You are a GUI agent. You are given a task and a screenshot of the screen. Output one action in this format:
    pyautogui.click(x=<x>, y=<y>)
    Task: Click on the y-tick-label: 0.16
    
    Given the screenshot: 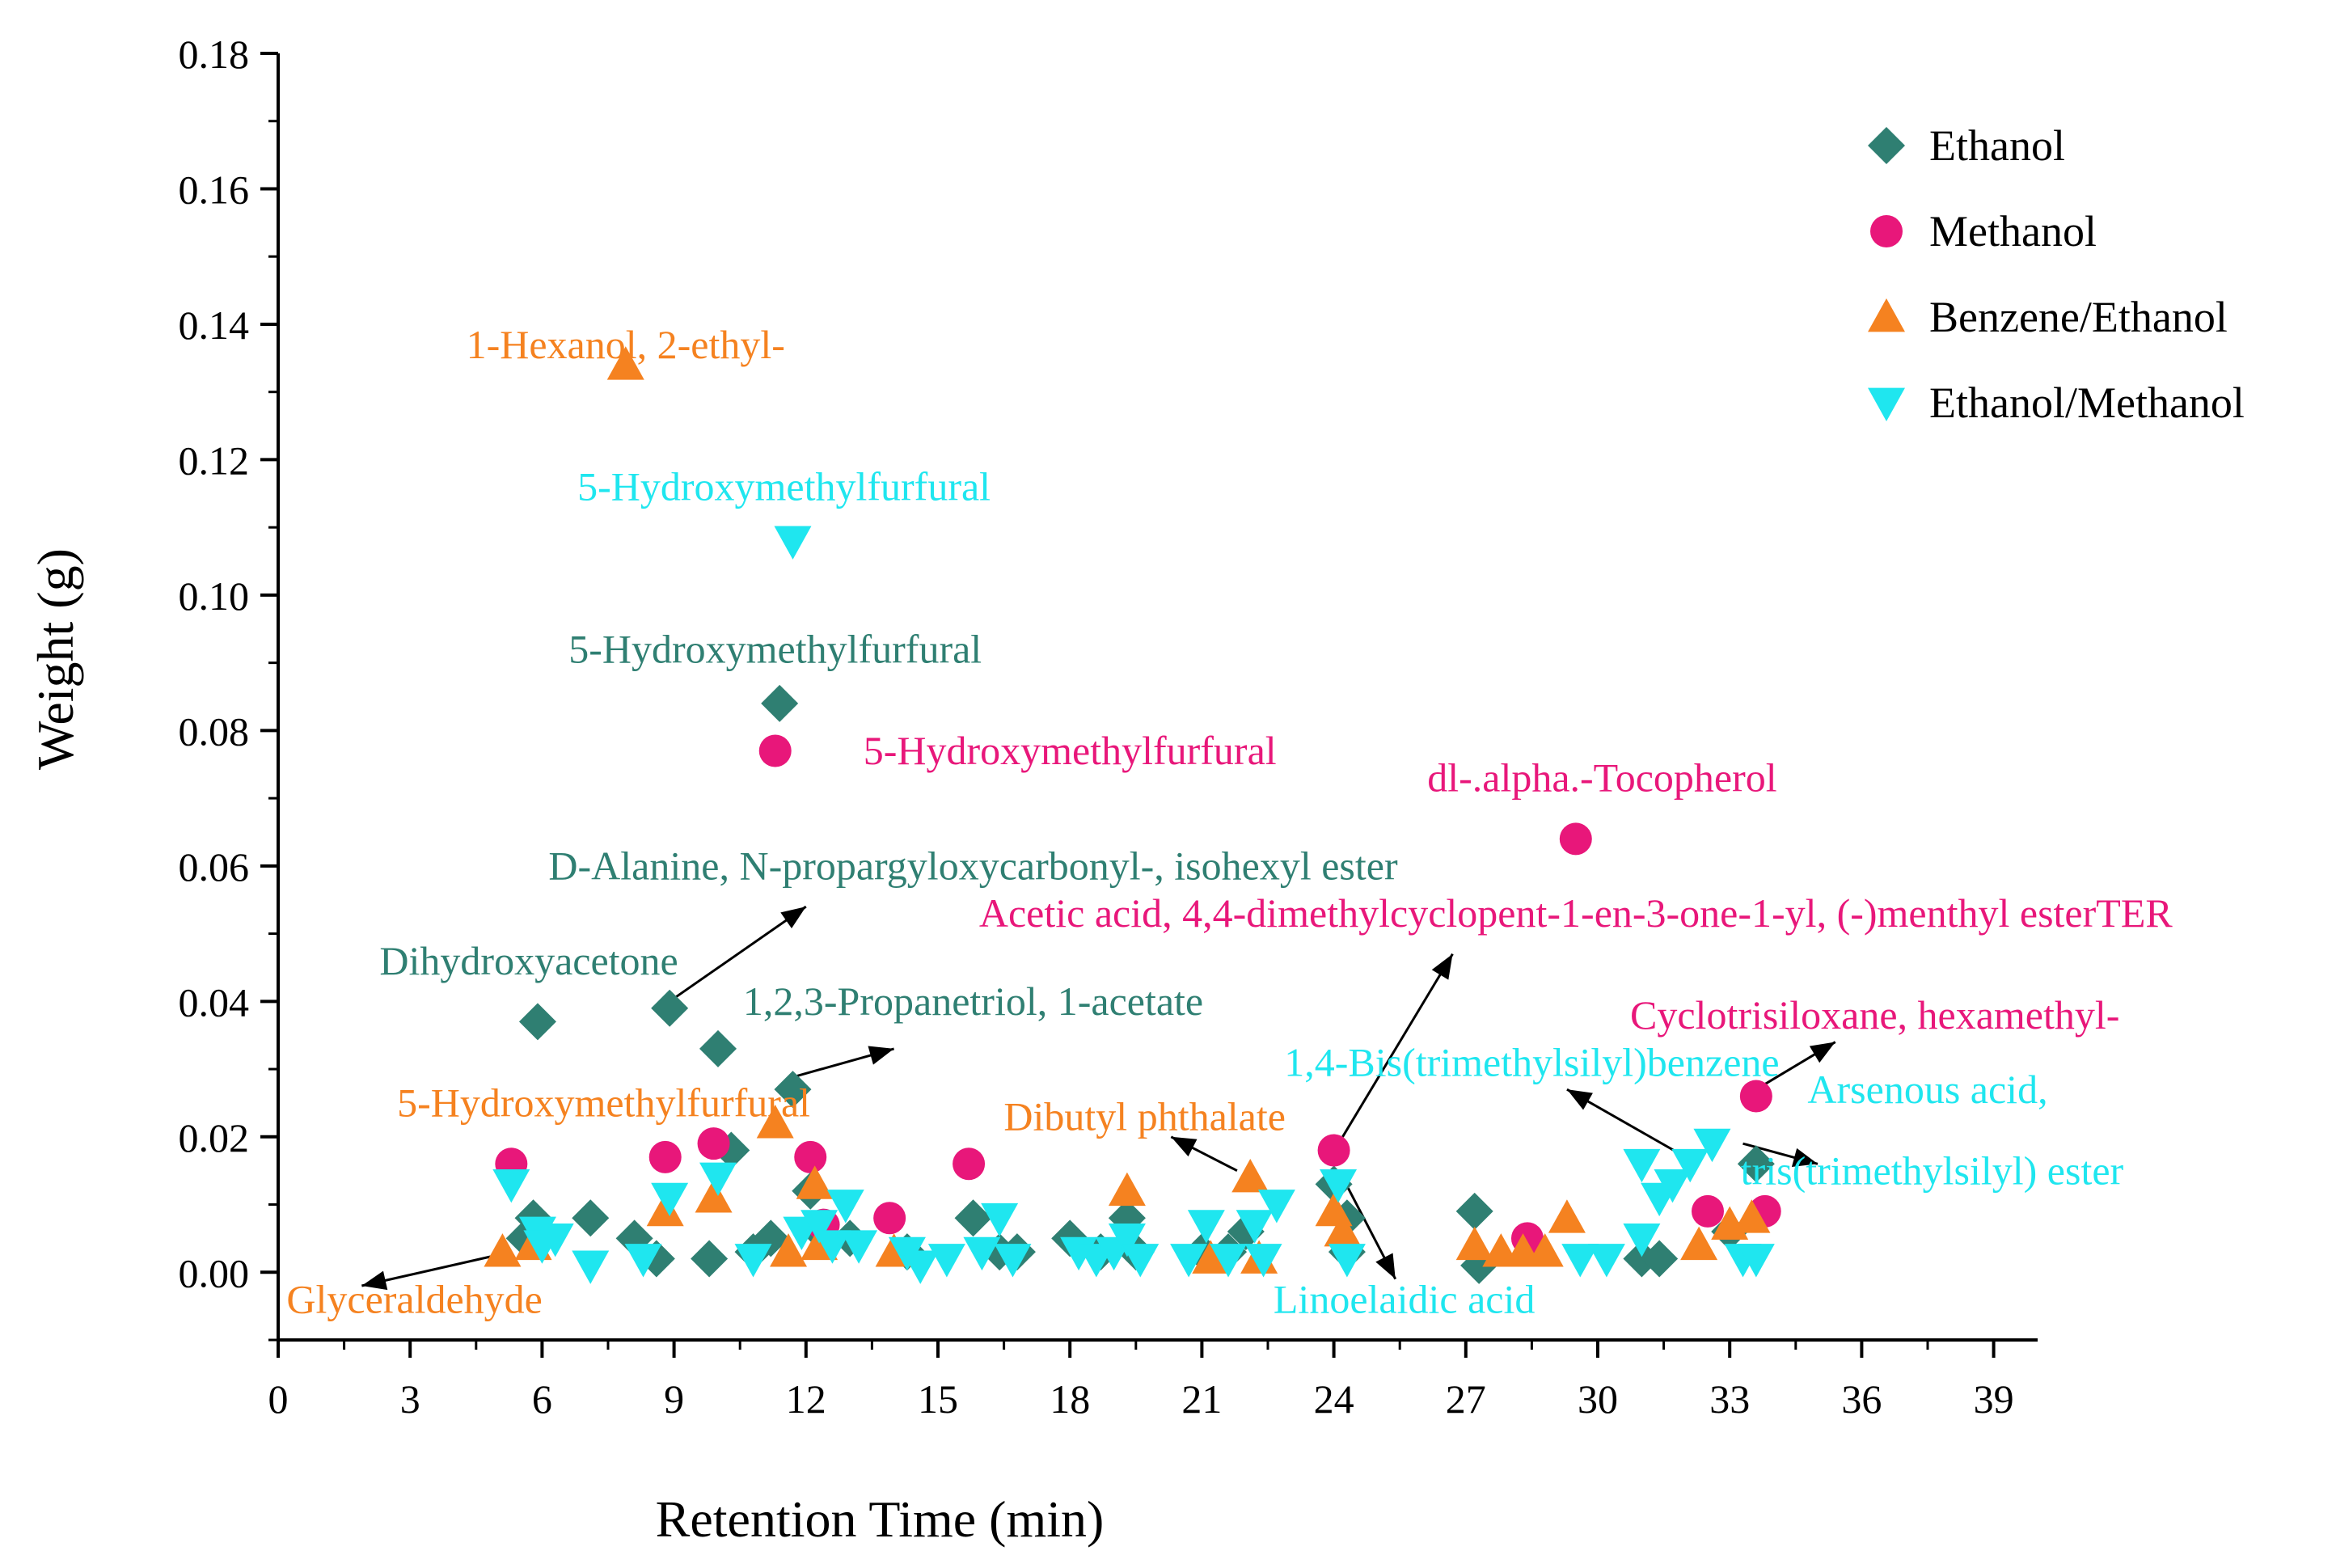 What is the action you would take?
    pyautogui.click(x=214, y=189)
    